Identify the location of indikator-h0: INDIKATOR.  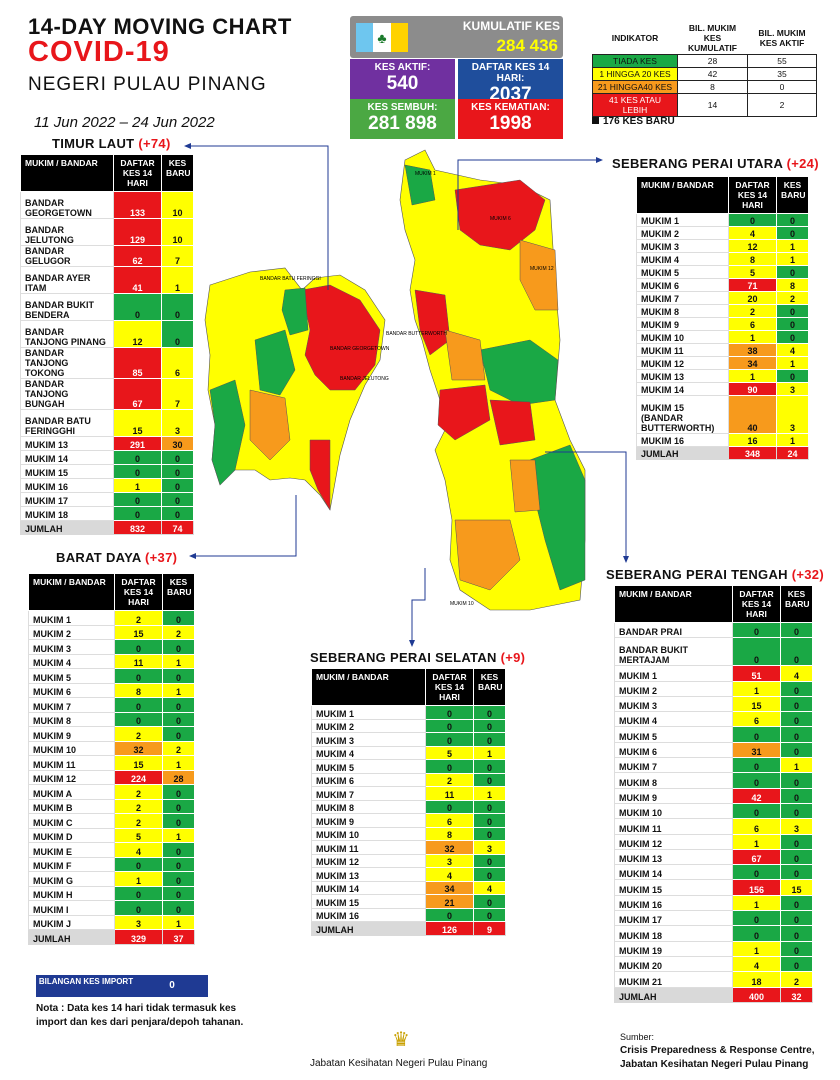
(635, 38).